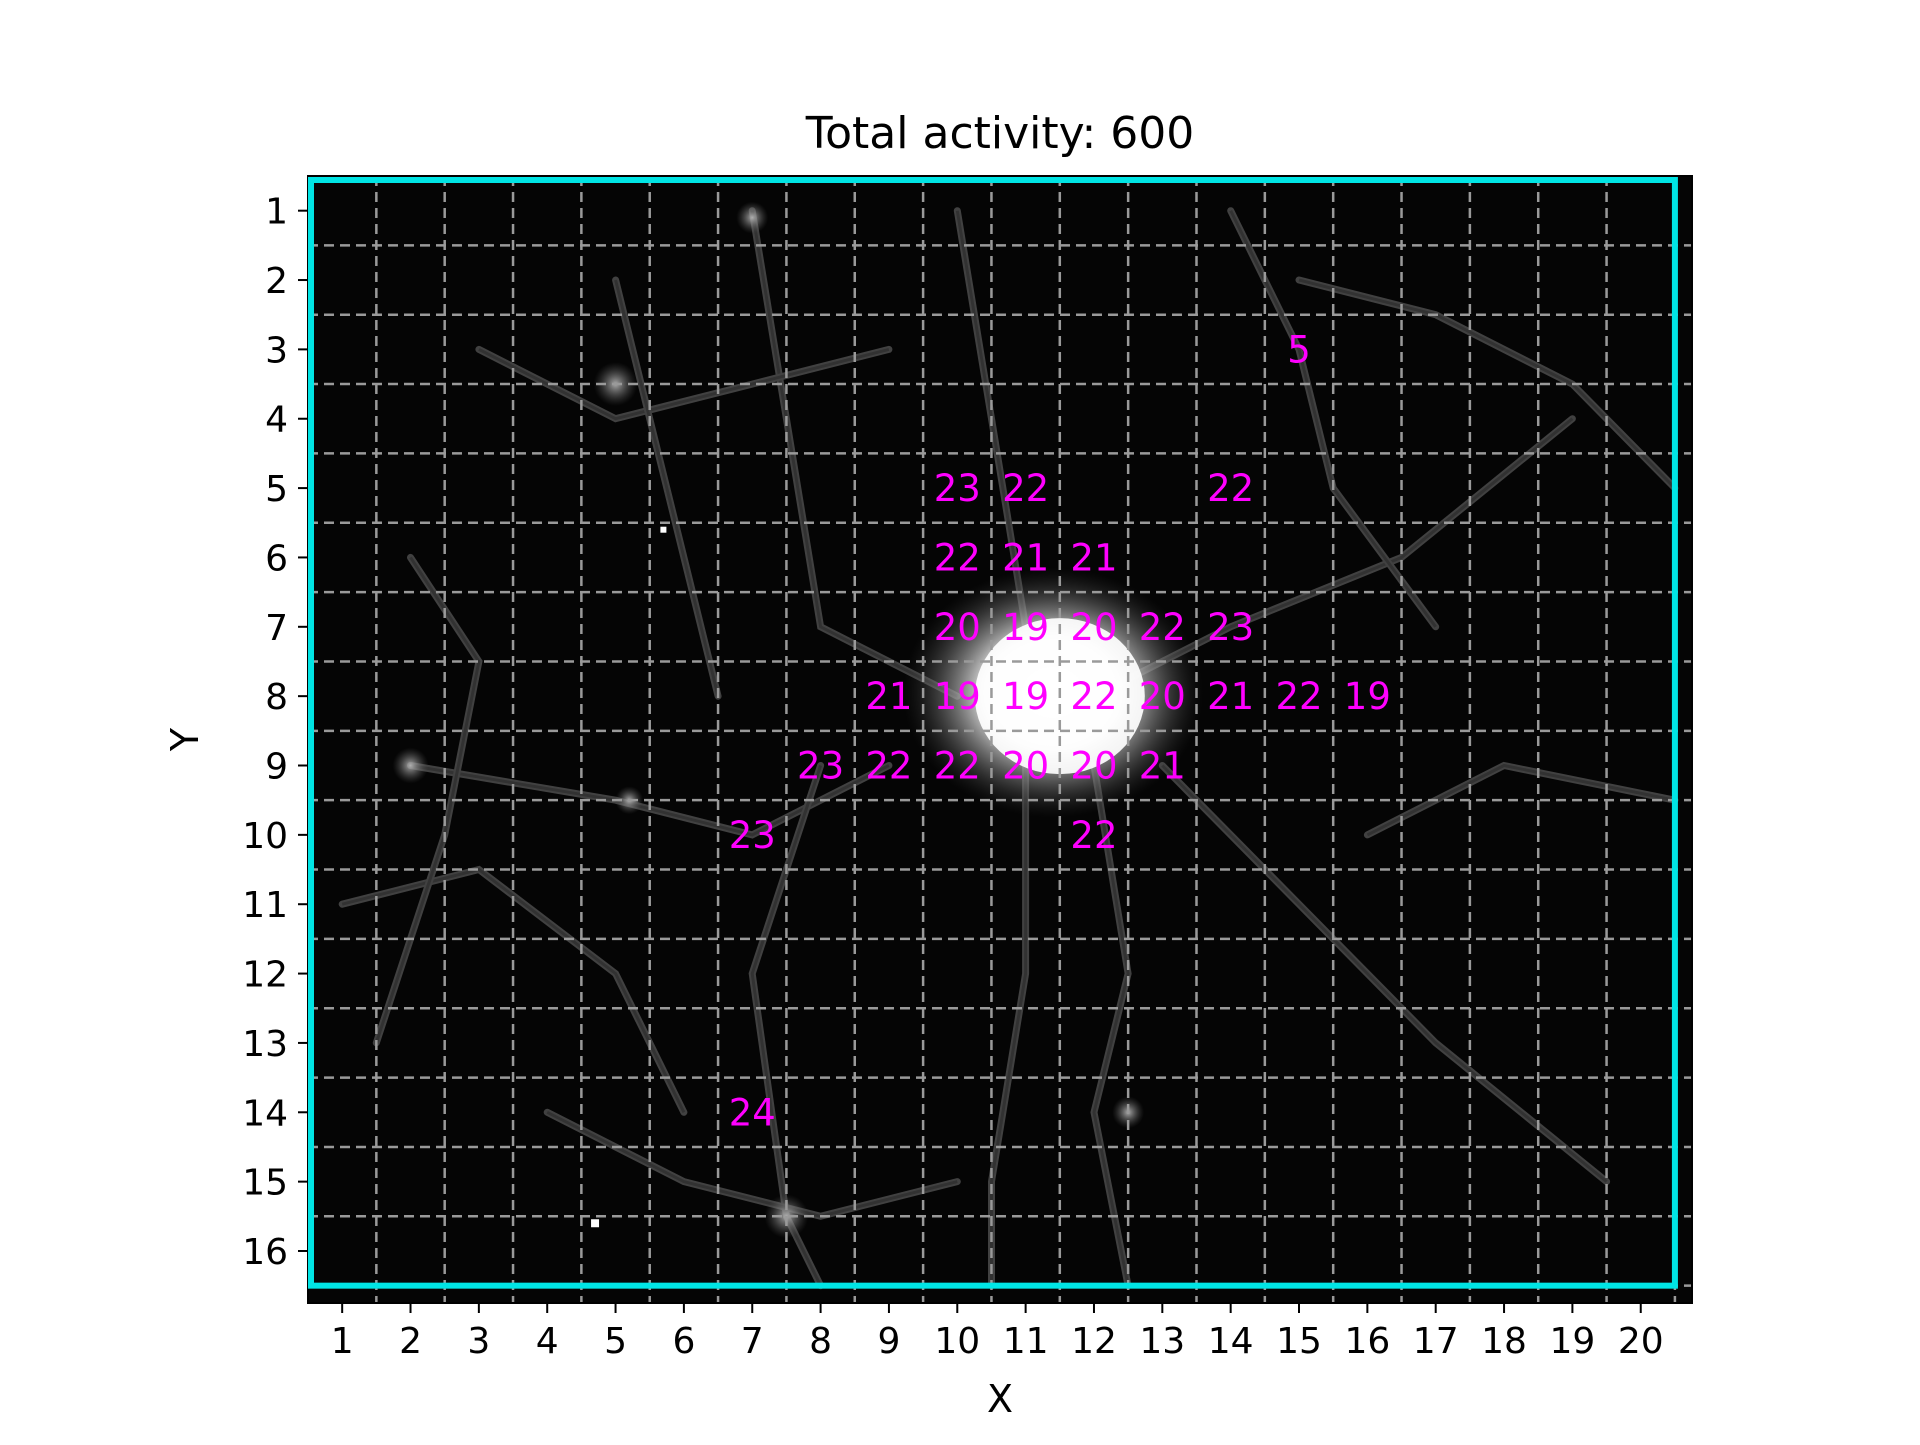  What do you see at coordinates (276, 697) in the screenshot?
I see `y-tick-label: 8` at bounding box center [276, 697].